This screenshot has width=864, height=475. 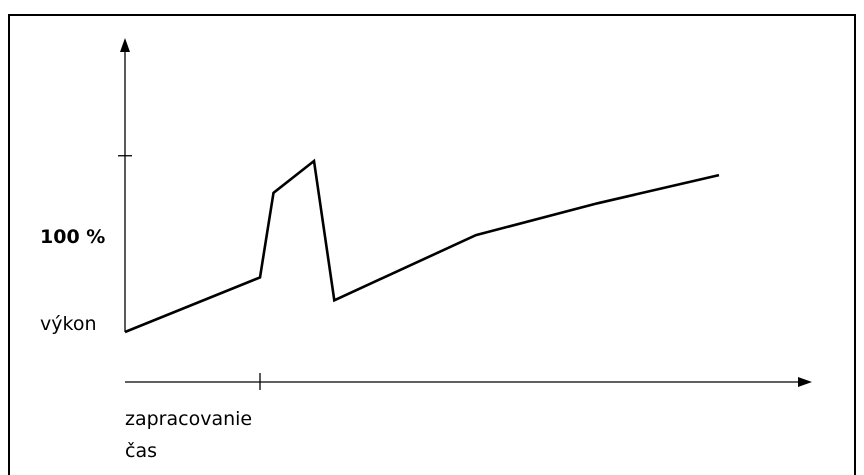 I want to click on x-axis-label-line1: zapracovanie, so click(x=188, y=419).